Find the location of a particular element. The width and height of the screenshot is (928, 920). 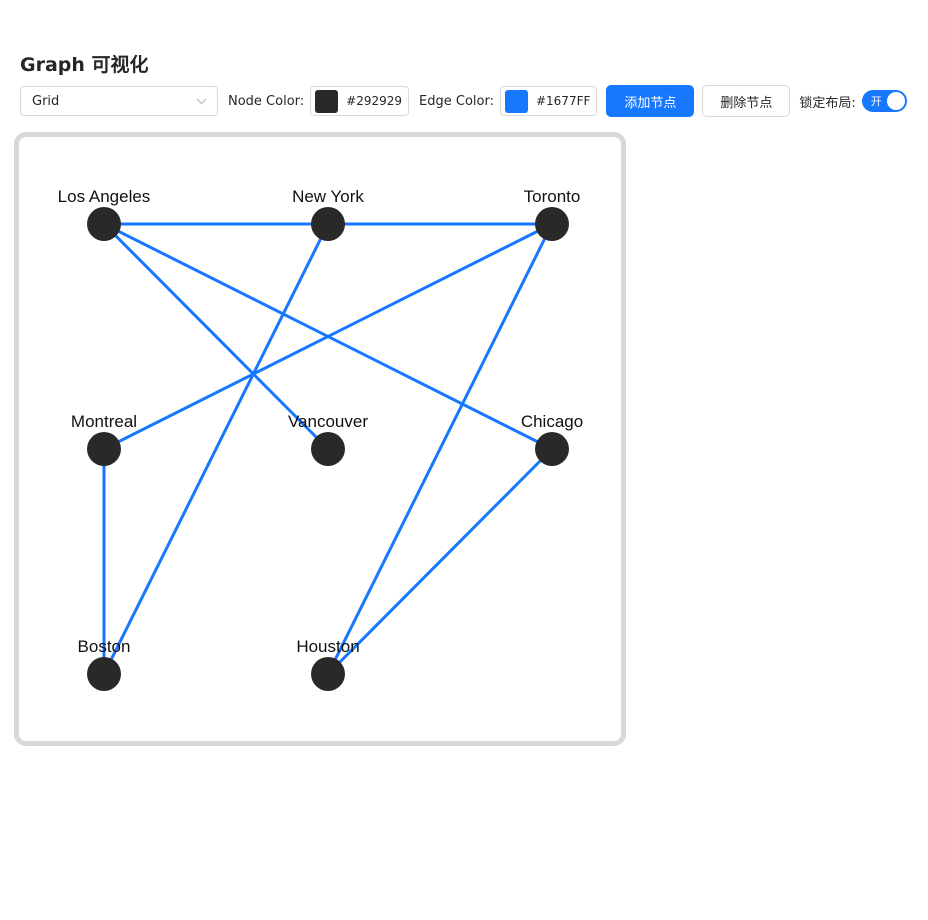

node-label-new-york: New York is located at coordinates (328, 196).